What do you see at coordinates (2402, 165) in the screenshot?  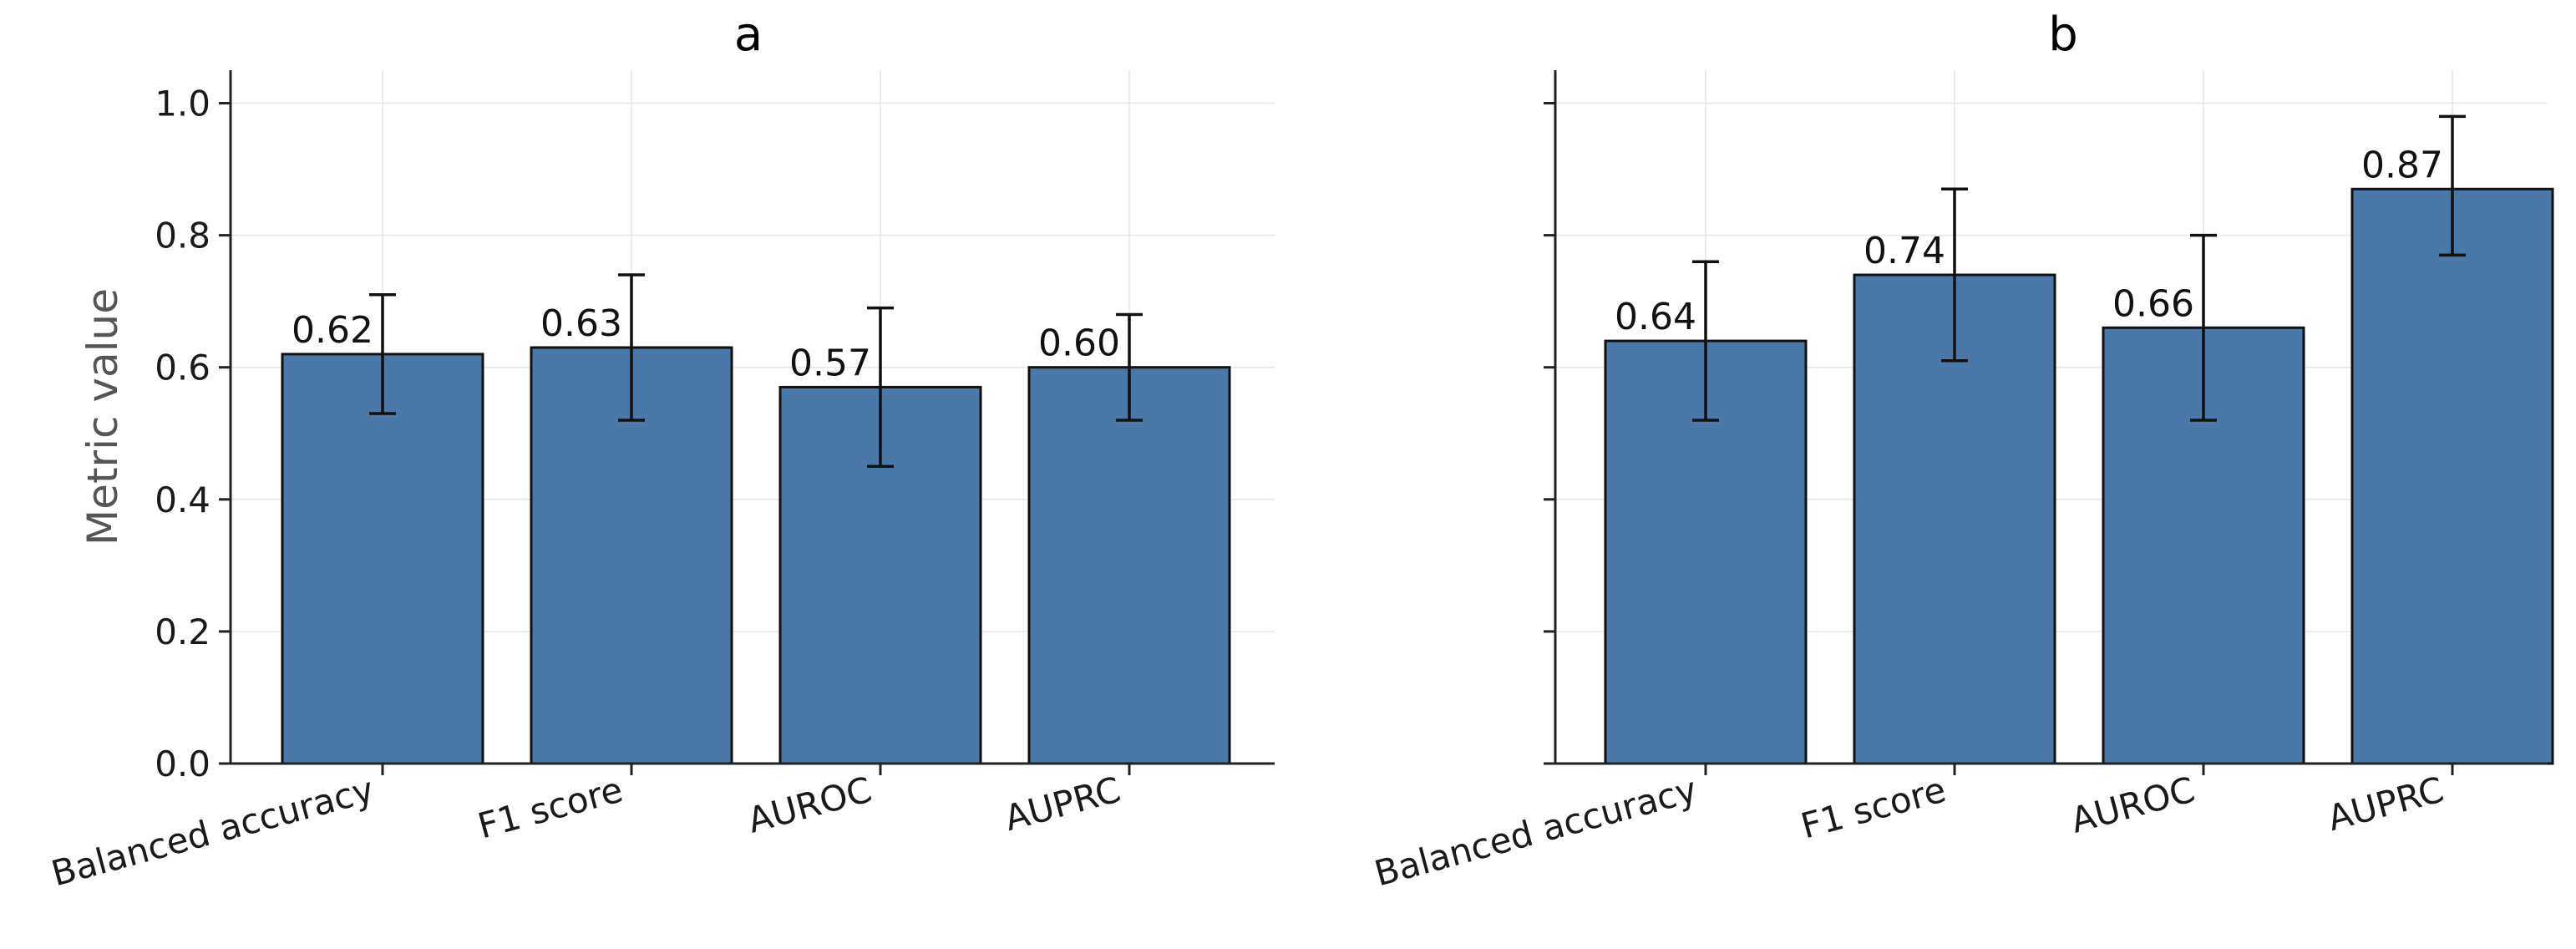 I see `value-label: 0.87` at bounding box center [2402, 165].